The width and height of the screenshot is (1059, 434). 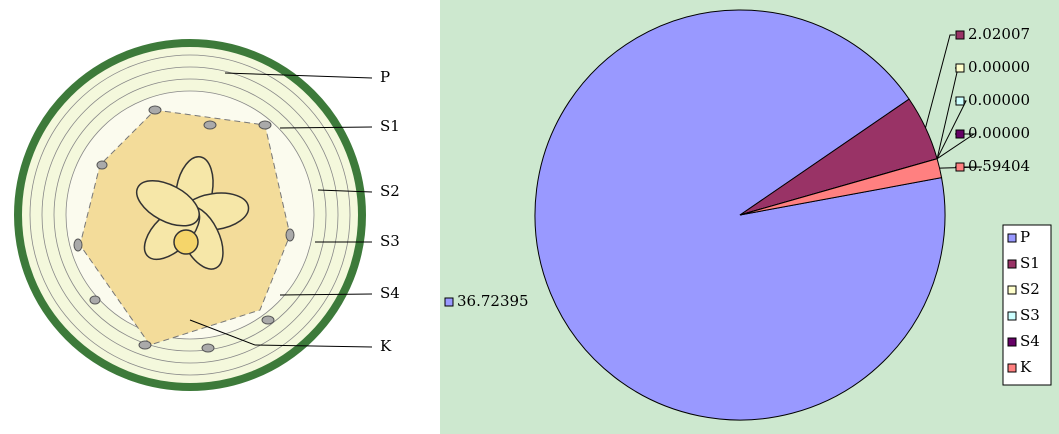 I want to click on pie-slice, so click(x=841, y=187).